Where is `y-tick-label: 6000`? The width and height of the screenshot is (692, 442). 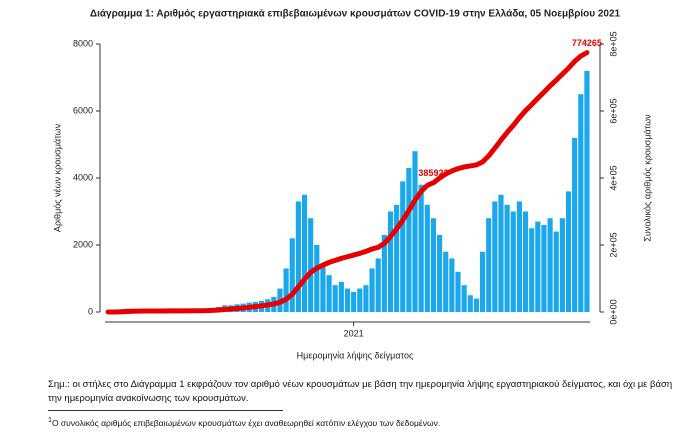
y-tick-label: 6000 is located at coordinates (83, 110).